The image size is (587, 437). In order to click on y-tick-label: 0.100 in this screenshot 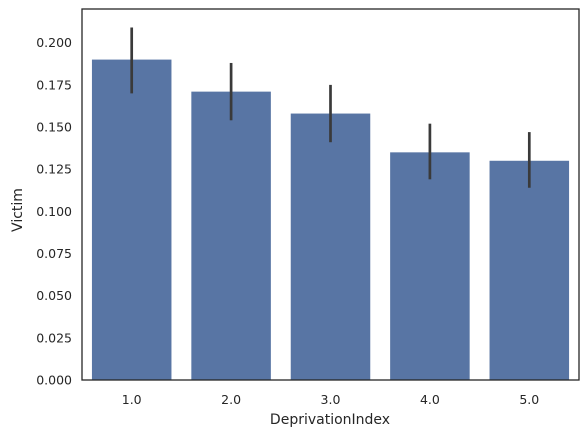, I will do `click(54, 211)`.